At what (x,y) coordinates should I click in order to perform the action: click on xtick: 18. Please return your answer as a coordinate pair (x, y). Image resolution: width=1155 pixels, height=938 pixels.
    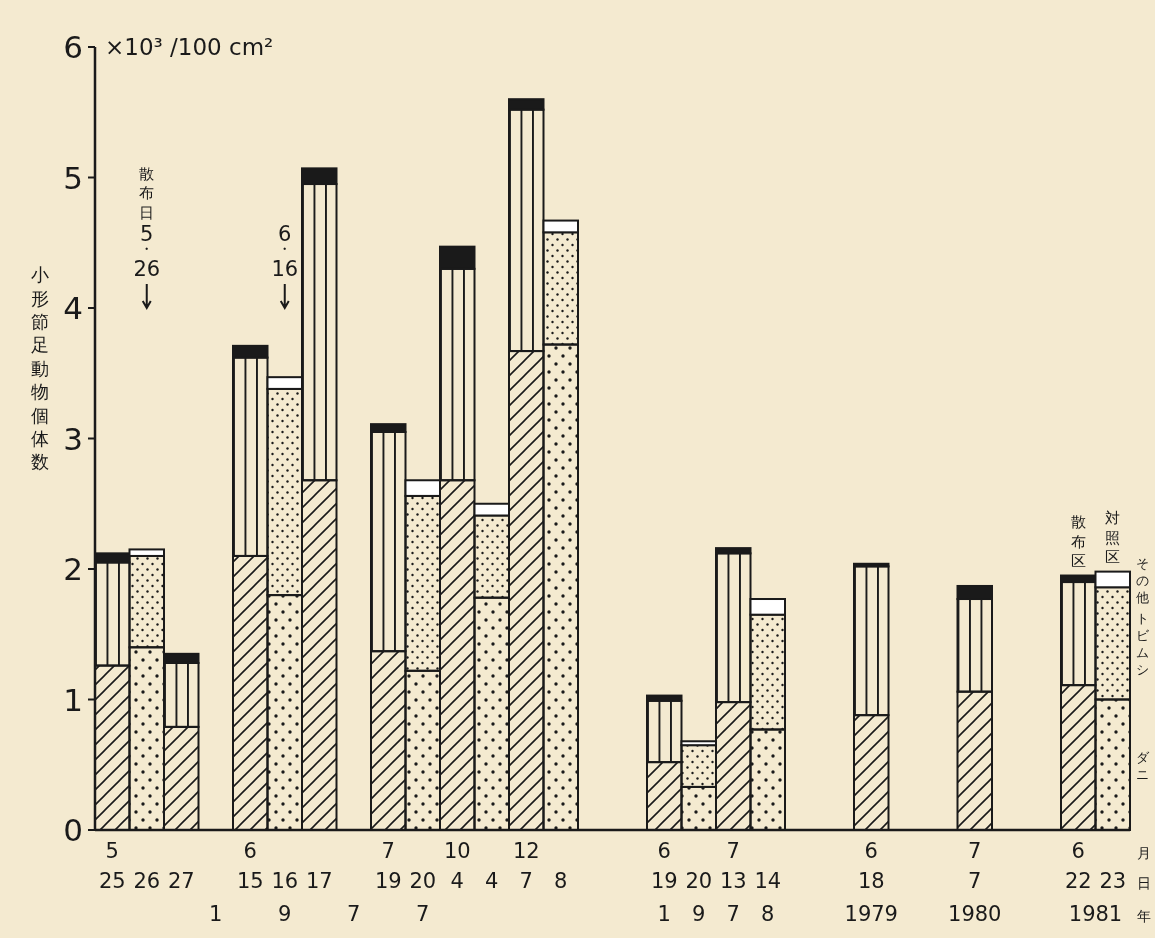
    Looking at the image, I should click on (871, 881).